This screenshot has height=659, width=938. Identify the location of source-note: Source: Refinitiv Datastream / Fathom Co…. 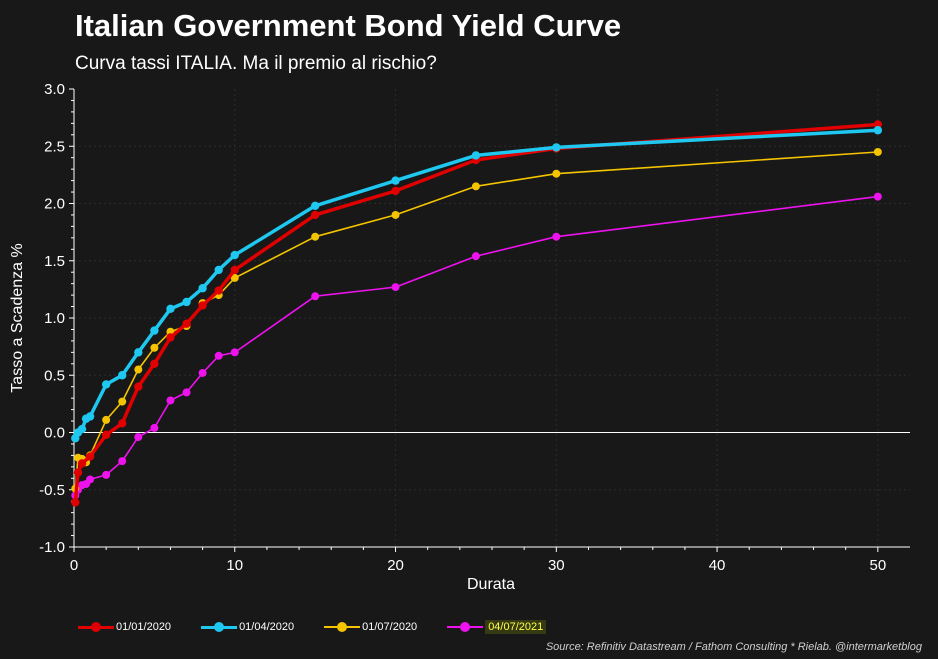
(733, 647).